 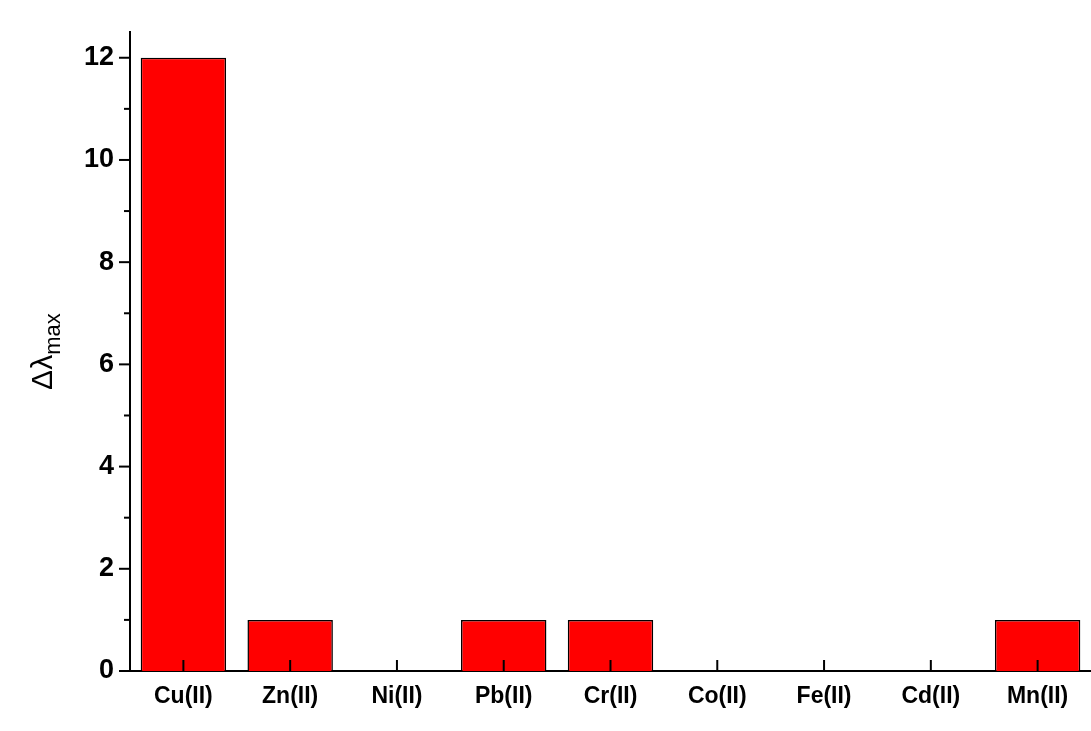 What do you see at coordinates (106, 567) in the screenshot?
I see `y-tick-label: 2` at bounding box center [106, 567].